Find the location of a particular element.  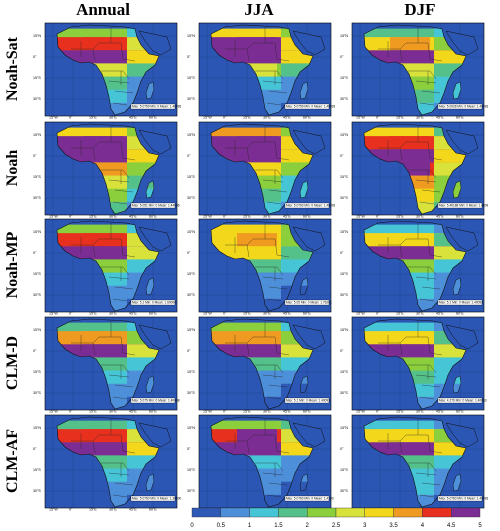

row-label-text: Noah-Sat is located at coordinates (12, 69).